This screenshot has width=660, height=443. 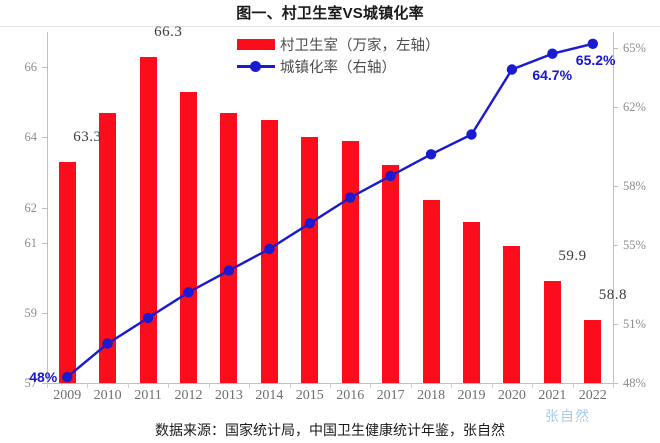 What do you see at coordinates (330, 26) in the screenshot?
I see `title-divider` at bounding box center [330, 26].